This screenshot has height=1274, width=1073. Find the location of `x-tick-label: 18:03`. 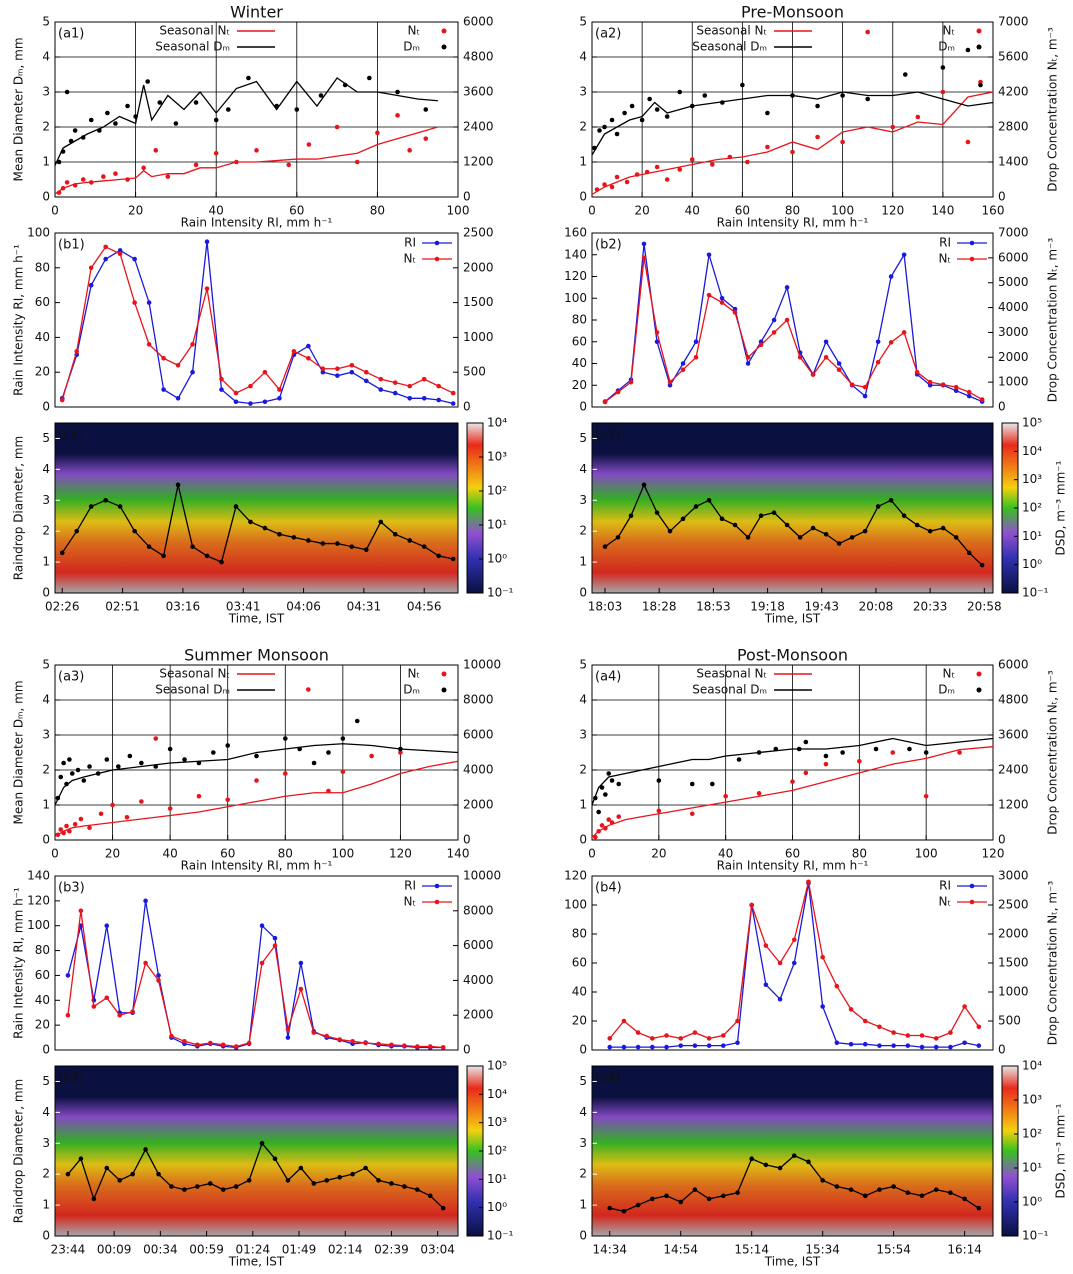

x-tick-label: 18:03 is located at coordinates (605, 607).